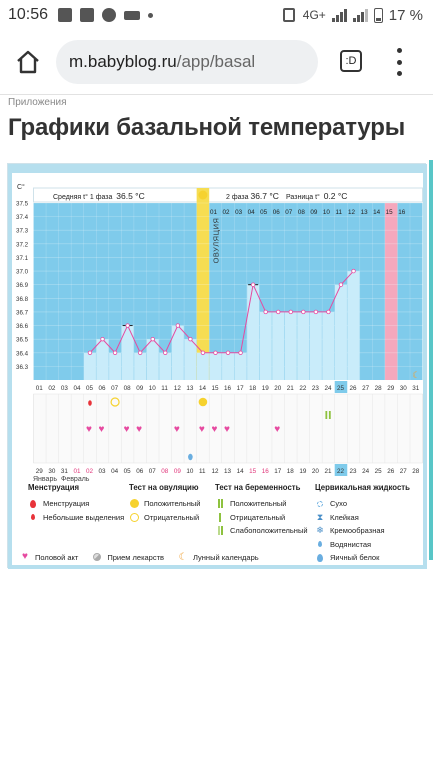 The image size is (433, 770). Describe the element at coordinates (220, 531) in the screenshot. I see `weak-bar-icon` at that location.